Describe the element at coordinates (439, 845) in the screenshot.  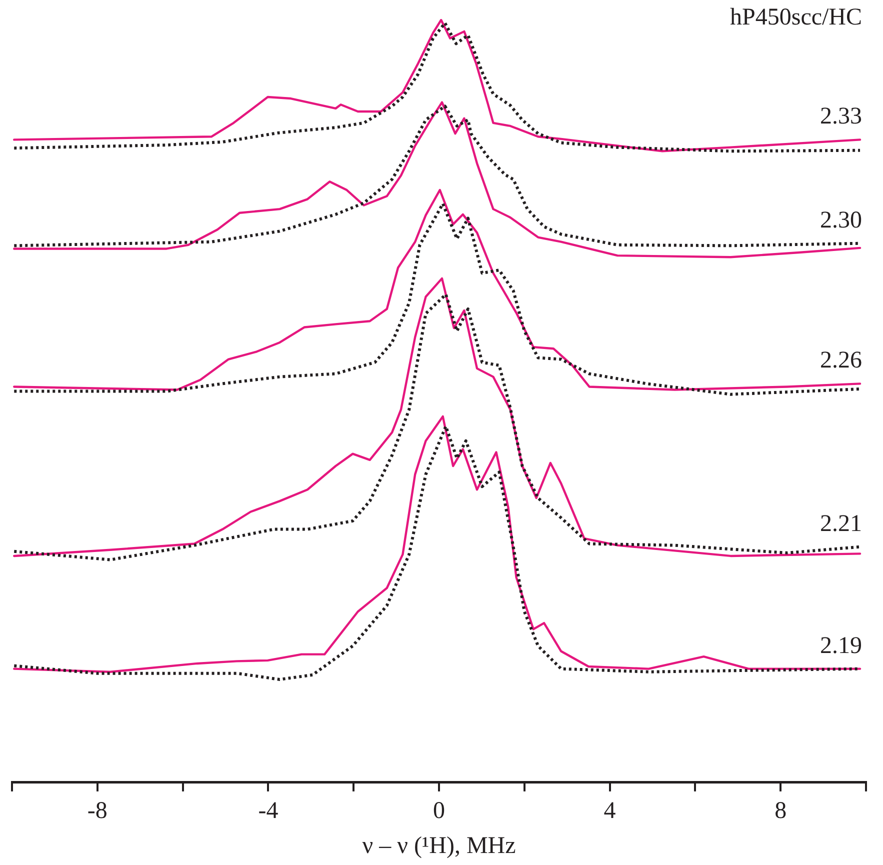
I see `x-axis-title: ν – ν (¹H), MHz` at that location.